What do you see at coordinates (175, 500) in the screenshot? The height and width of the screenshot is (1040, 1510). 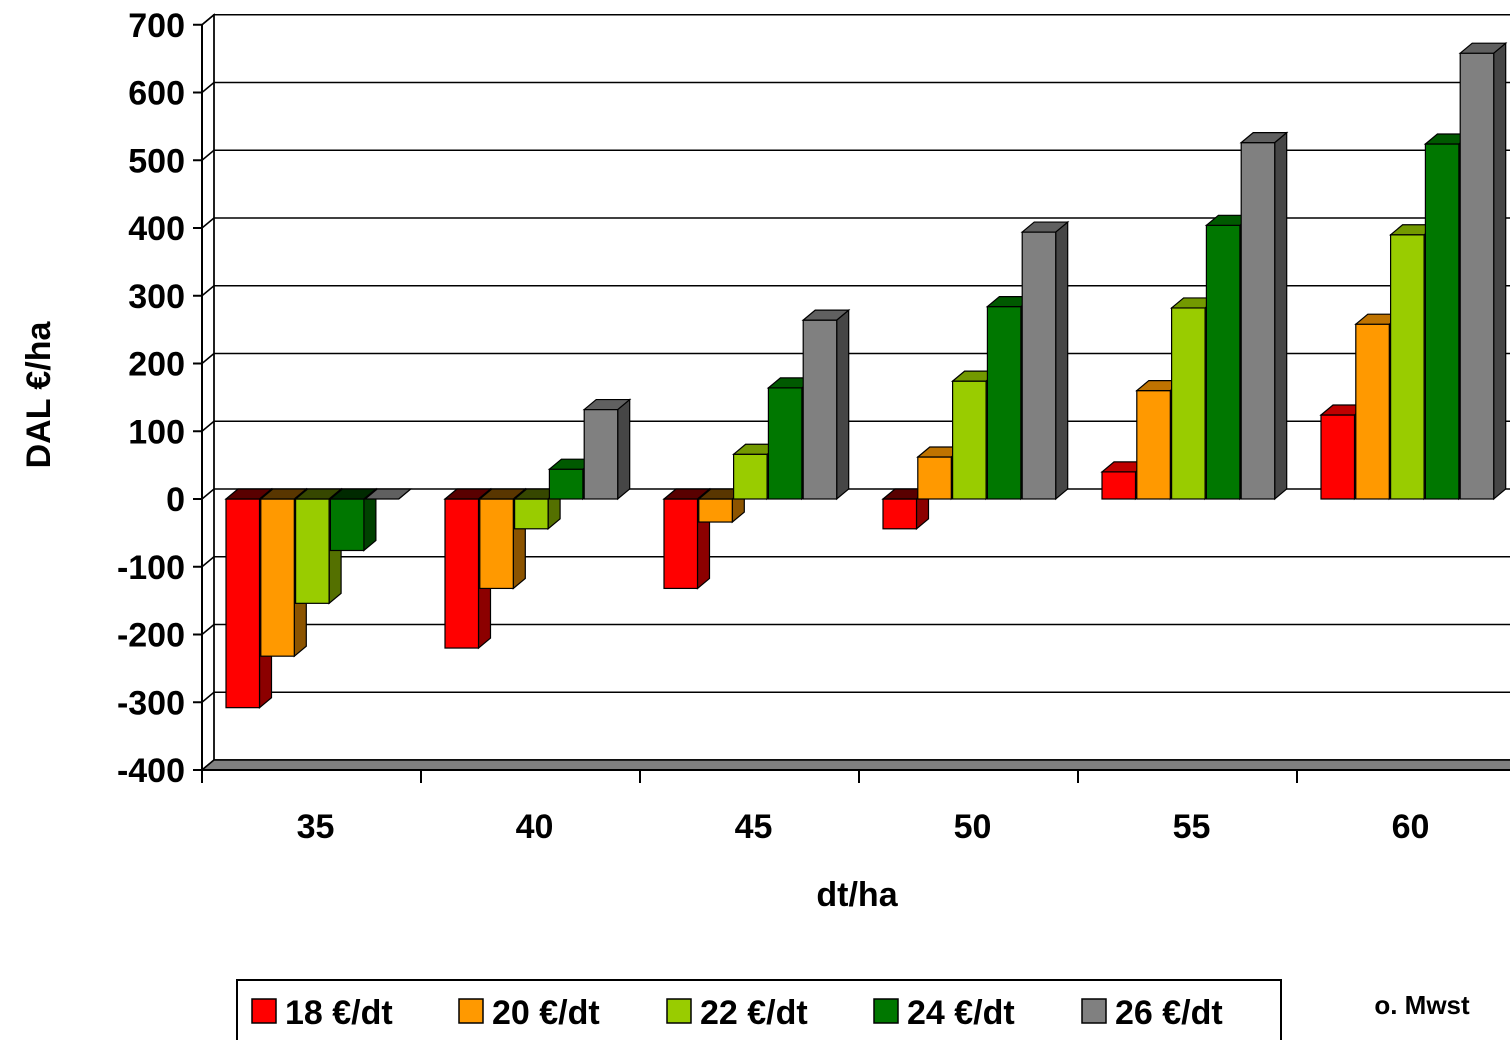 I see `y-tick-label: 0` at bounding box center [175, 500].